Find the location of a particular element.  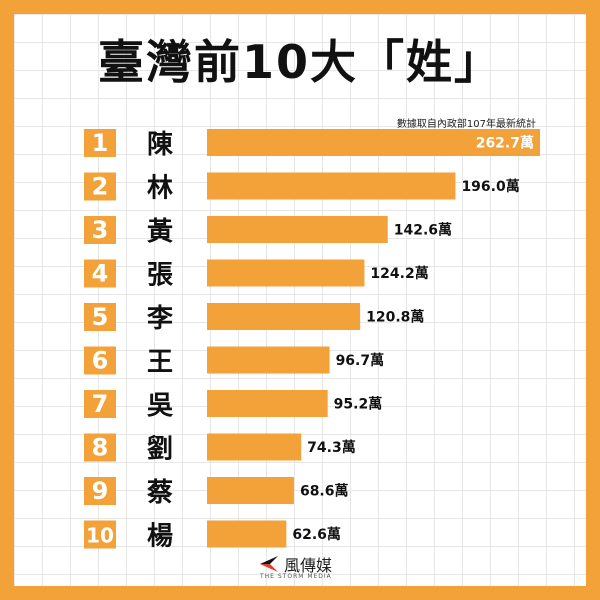

rank-number-5: 5 is located at coordinates (100, 317).